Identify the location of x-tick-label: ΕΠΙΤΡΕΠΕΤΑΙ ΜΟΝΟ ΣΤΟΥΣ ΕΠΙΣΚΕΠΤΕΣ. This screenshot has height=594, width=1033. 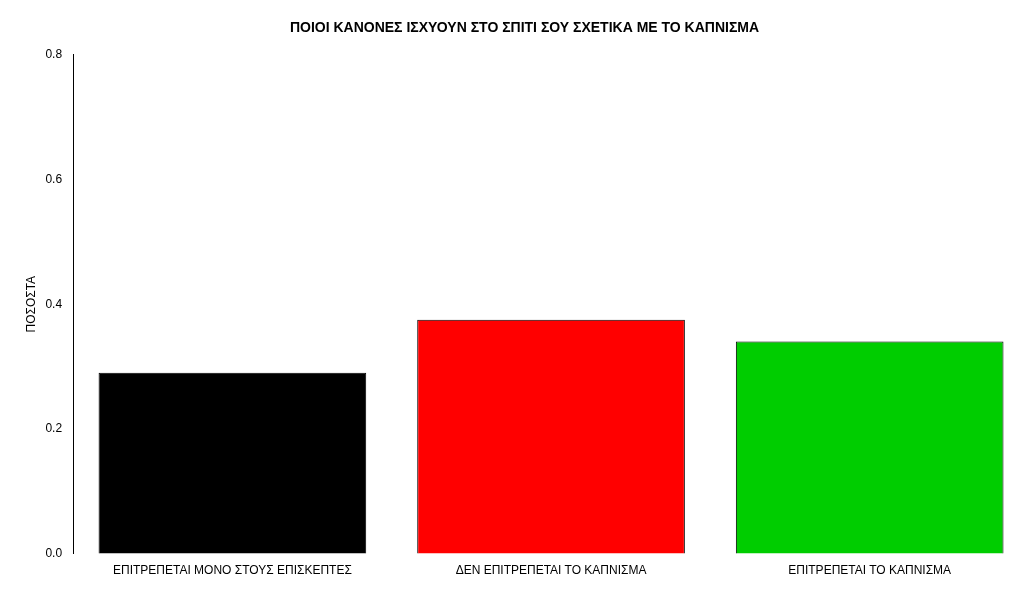
(232, 570).